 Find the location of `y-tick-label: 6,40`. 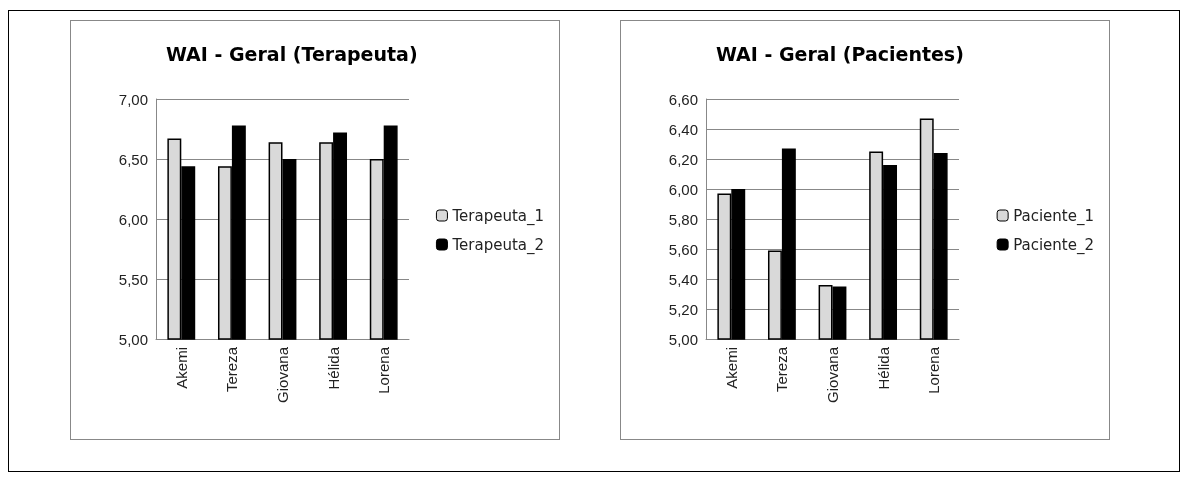

y-tick-label: 6,40 is located at coordinates (683, 129).